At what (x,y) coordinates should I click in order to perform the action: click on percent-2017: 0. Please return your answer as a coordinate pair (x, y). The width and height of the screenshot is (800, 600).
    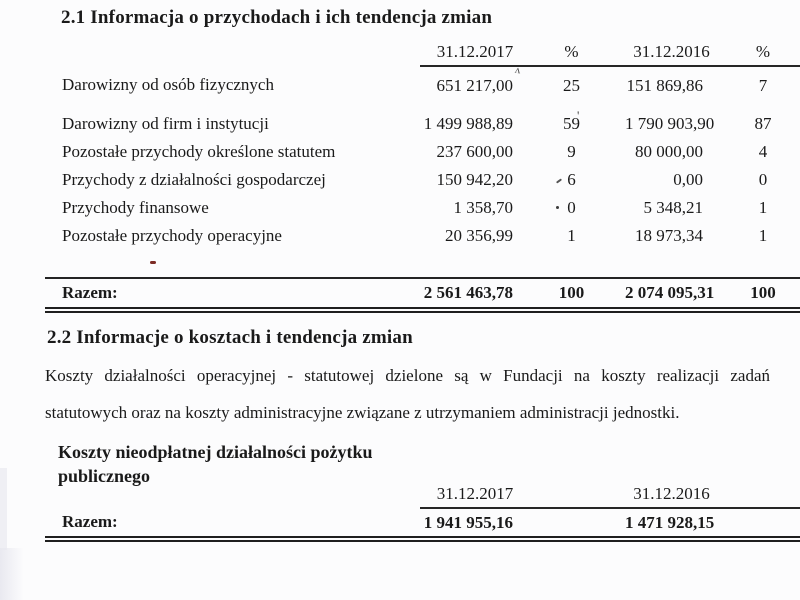
    Looking at the image, I should click on (571, 207).